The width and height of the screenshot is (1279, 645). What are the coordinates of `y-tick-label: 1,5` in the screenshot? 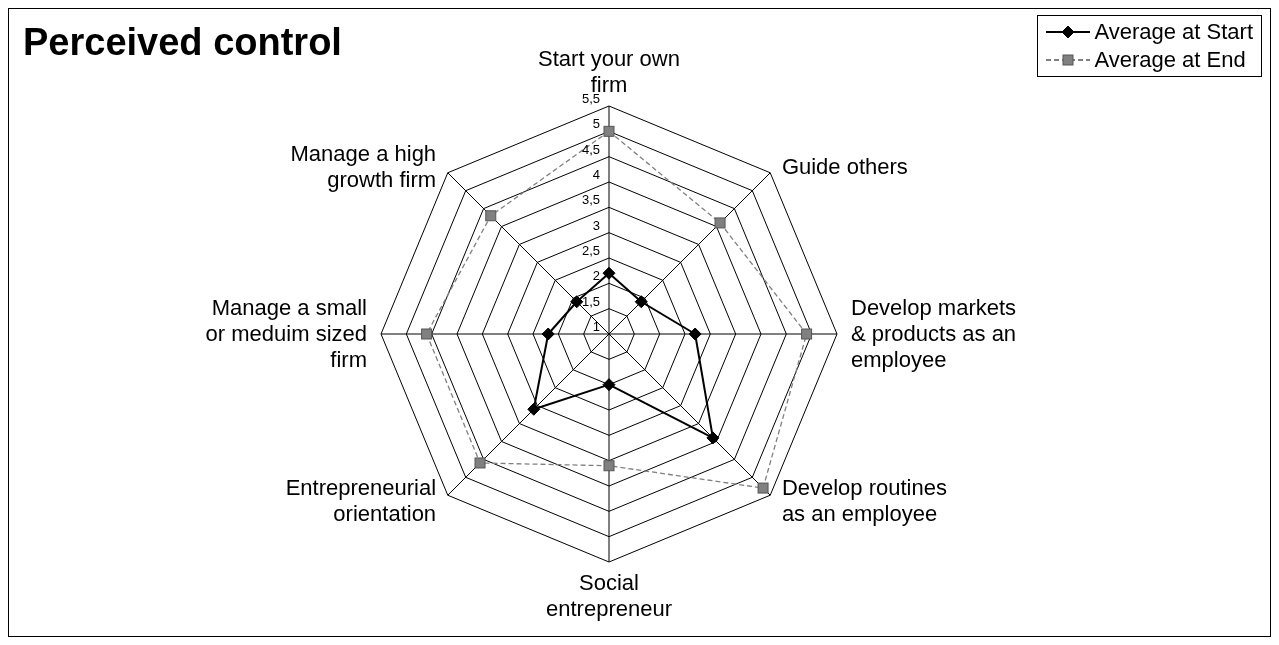 It's located at (590, 301).